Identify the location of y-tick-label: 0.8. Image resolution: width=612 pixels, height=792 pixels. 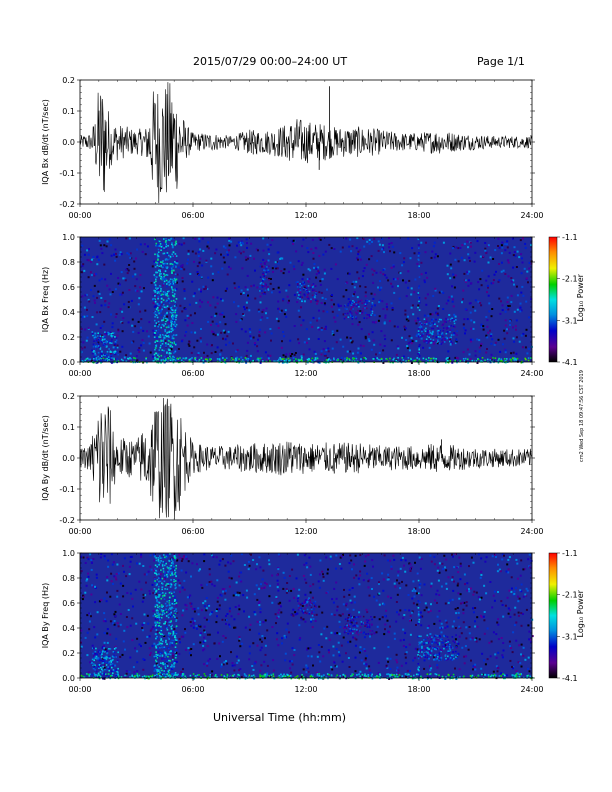
(68, 262).